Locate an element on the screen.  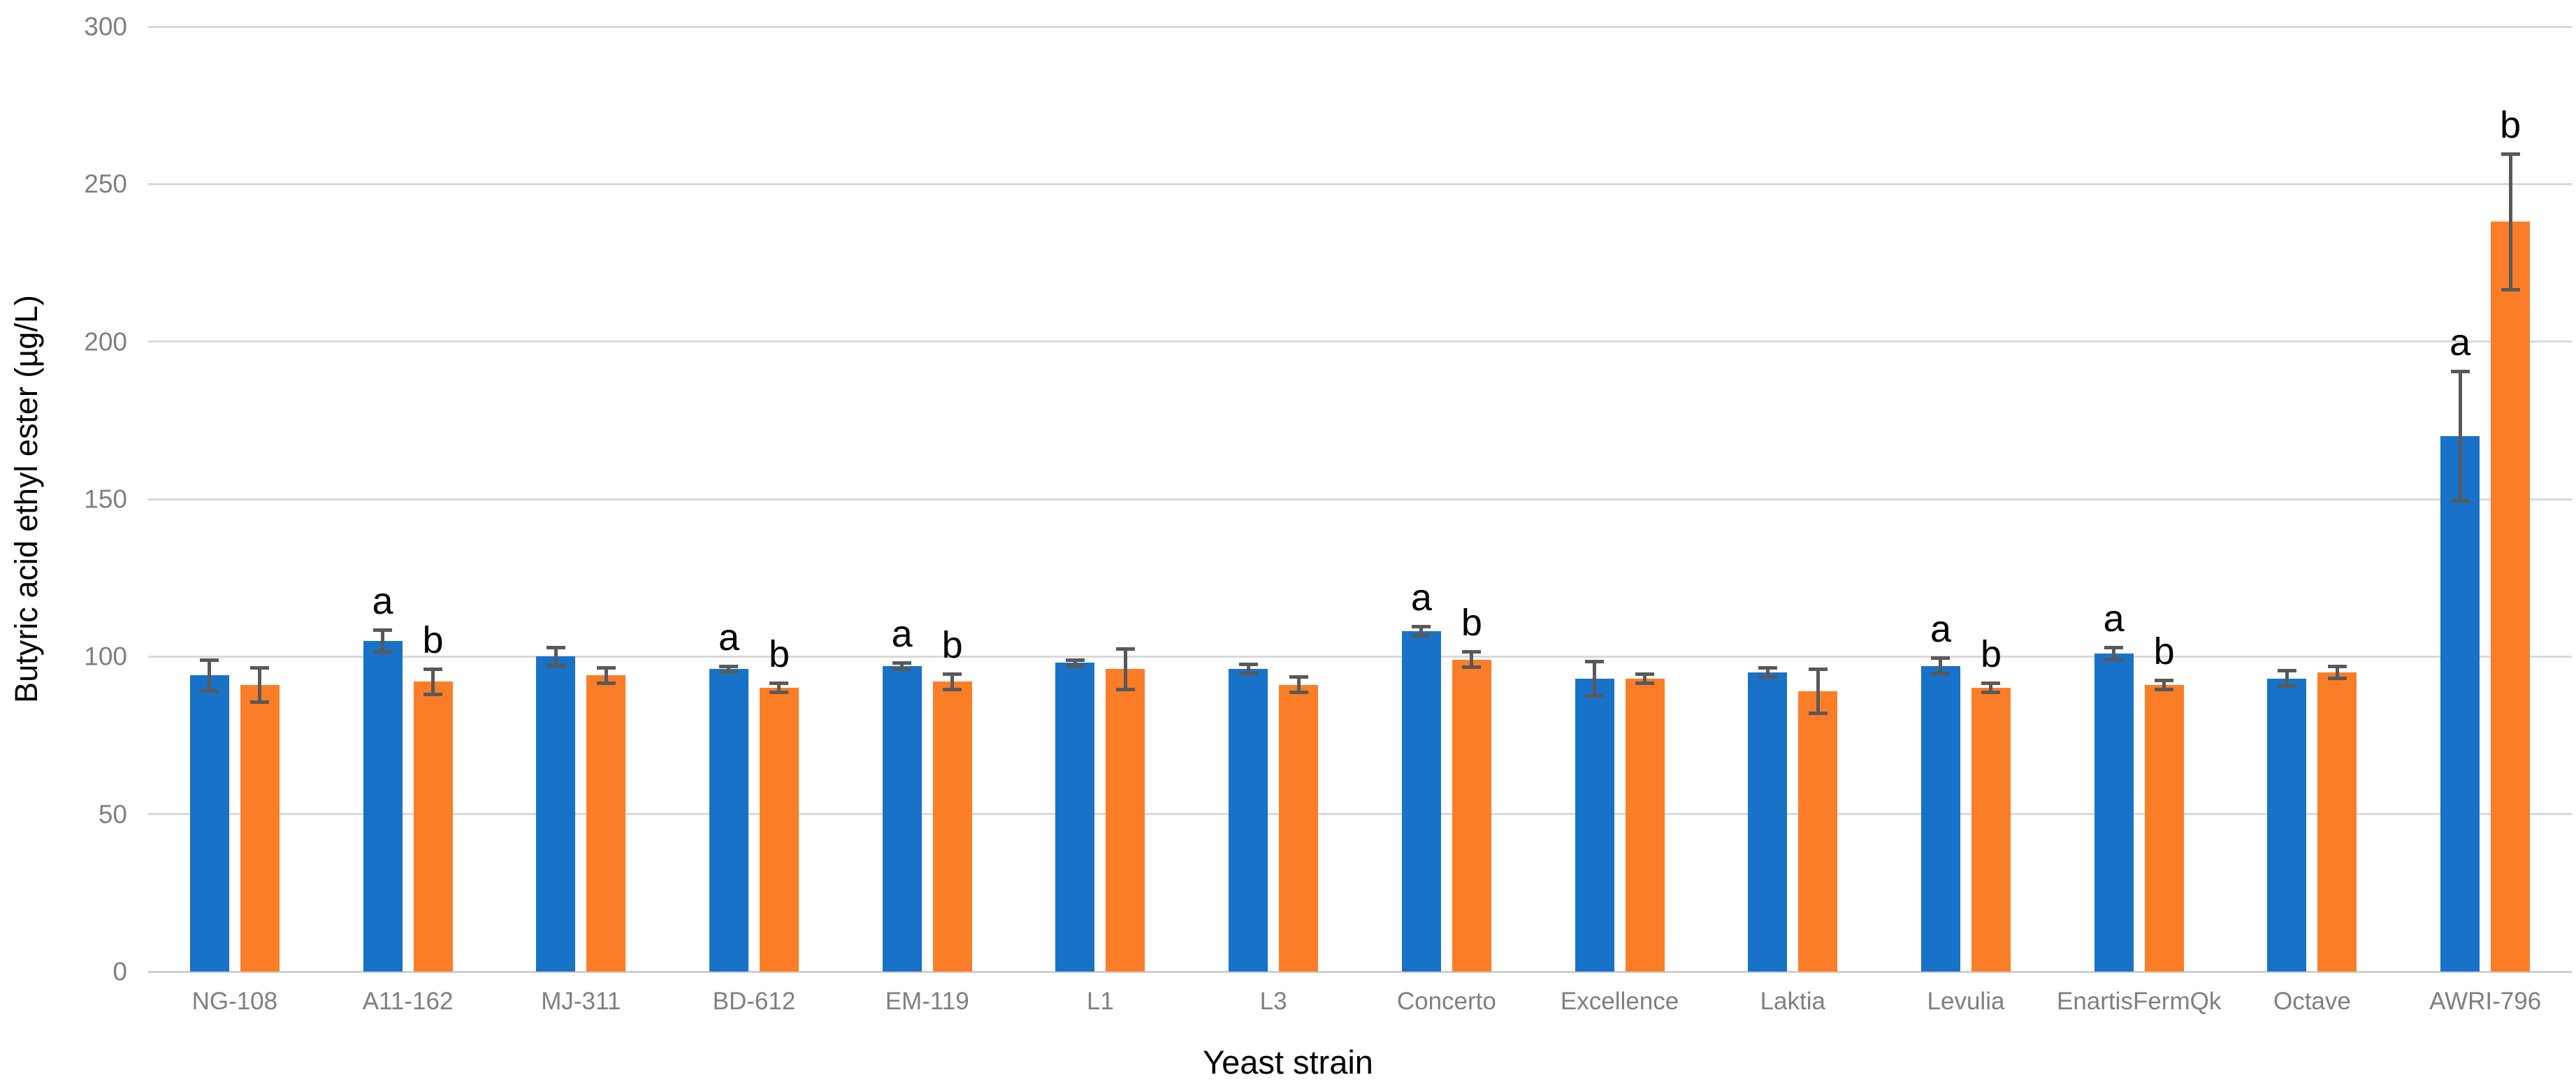
bar-series-2-orange-Excellence is located at coordinates (1645, 825).